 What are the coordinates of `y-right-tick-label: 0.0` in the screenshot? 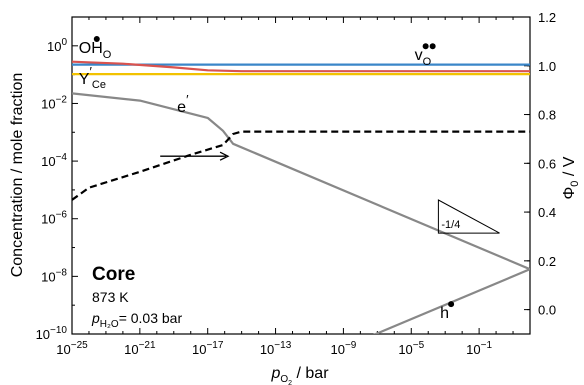 It's located at (547, 310).